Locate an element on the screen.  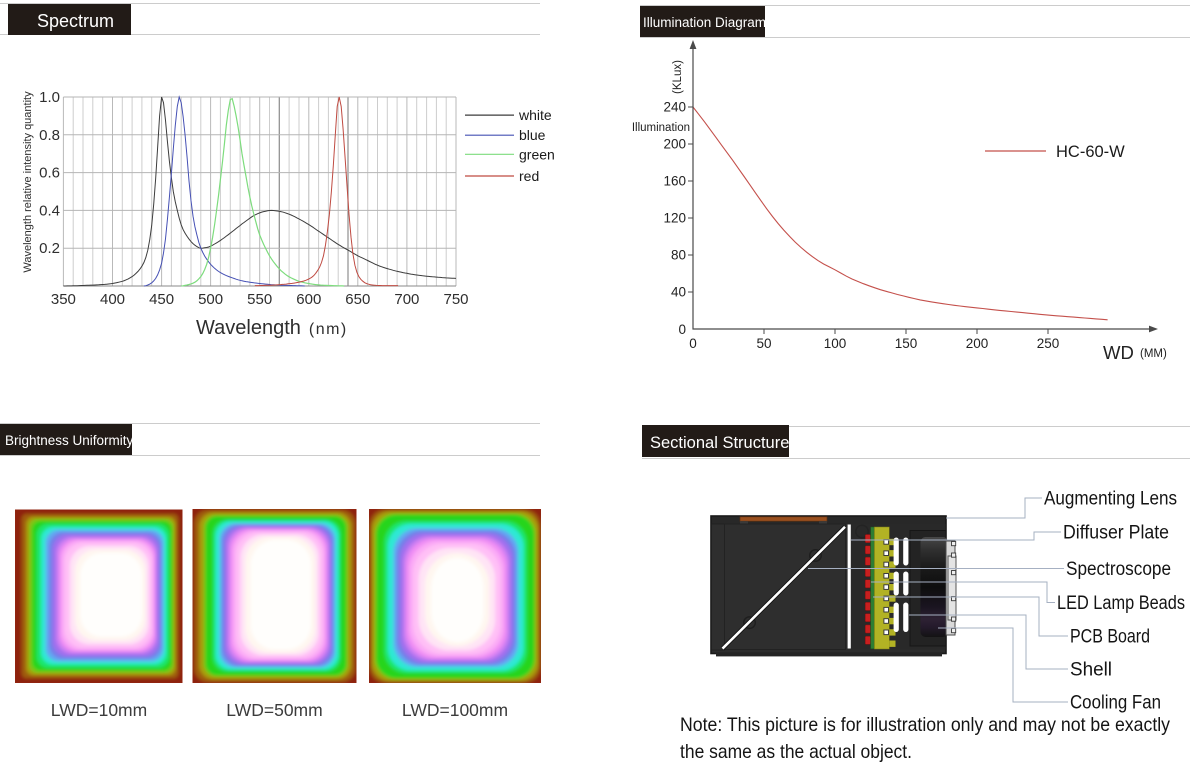
svg-text: PCB Board is located at coordinates (1110, 637).